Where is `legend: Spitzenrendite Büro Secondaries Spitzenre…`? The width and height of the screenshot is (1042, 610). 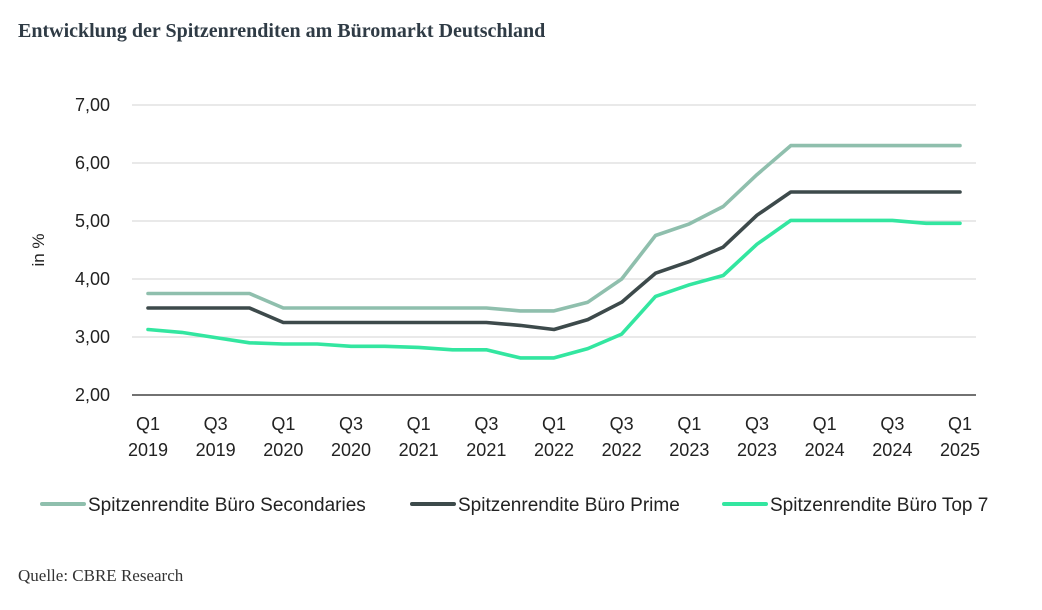 legend: Spitzenrendite Büro Secondaries Spitzenre… is located at coordinates (514, 505).